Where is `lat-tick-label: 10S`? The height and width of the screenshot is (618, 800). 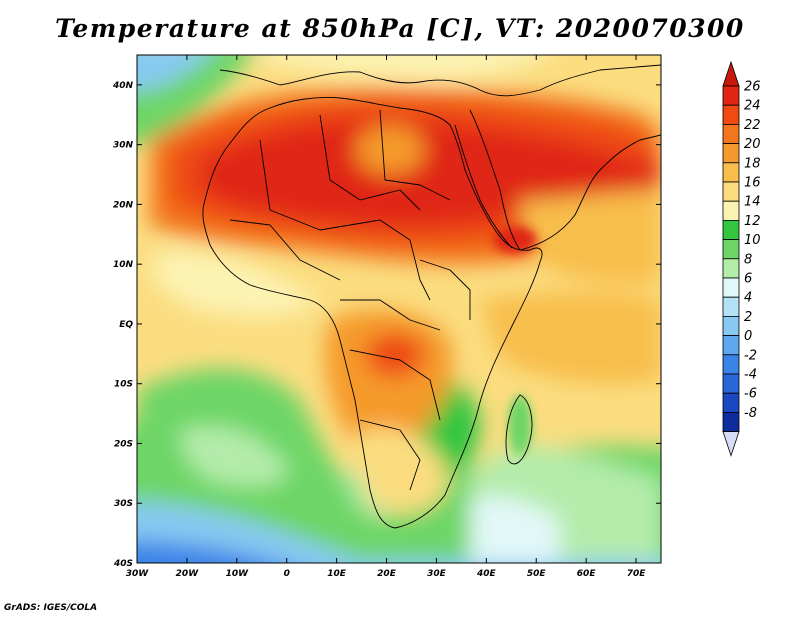
lat-tick-label: 10S is located at coordinates (123, 385).